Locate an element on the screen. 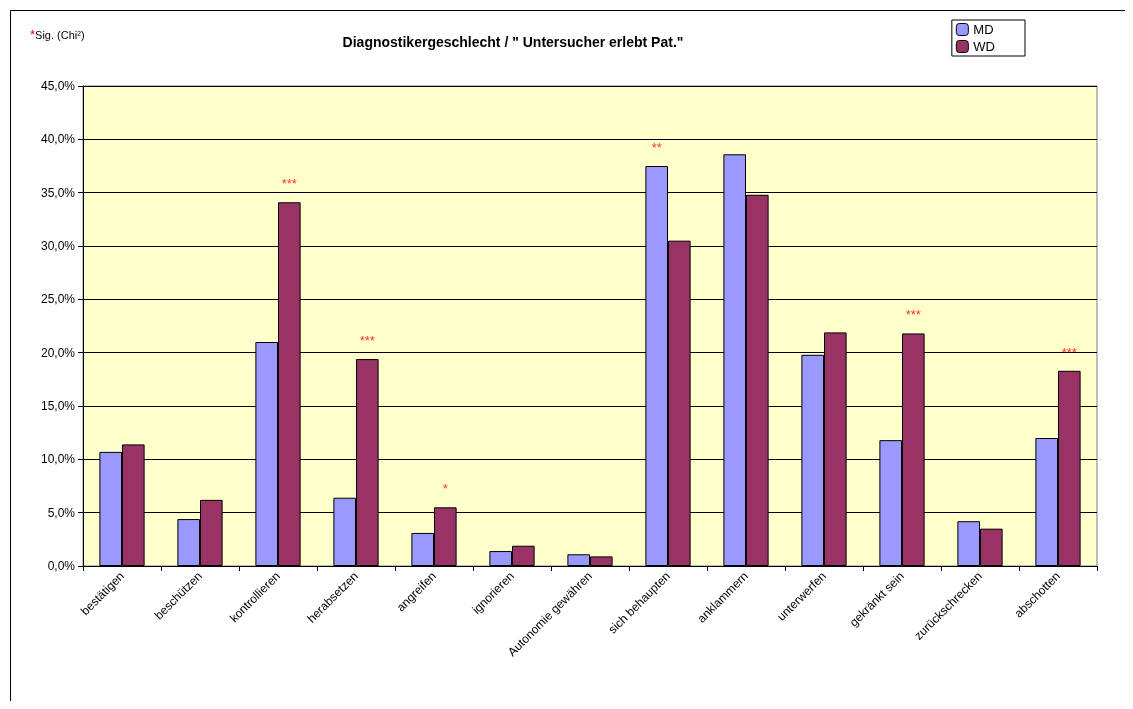  y-tick-label: 0,0% is located at coordinates (61, 566).